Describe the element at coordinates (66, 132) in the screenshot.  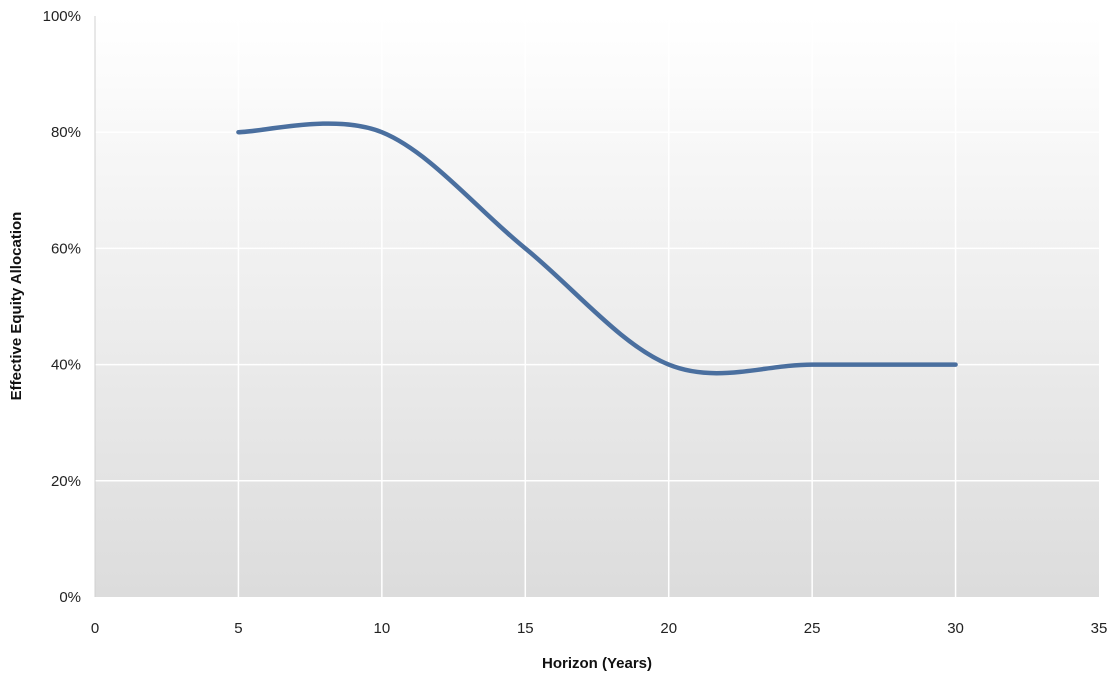
I see `y-tick-label: 80%` at that location.